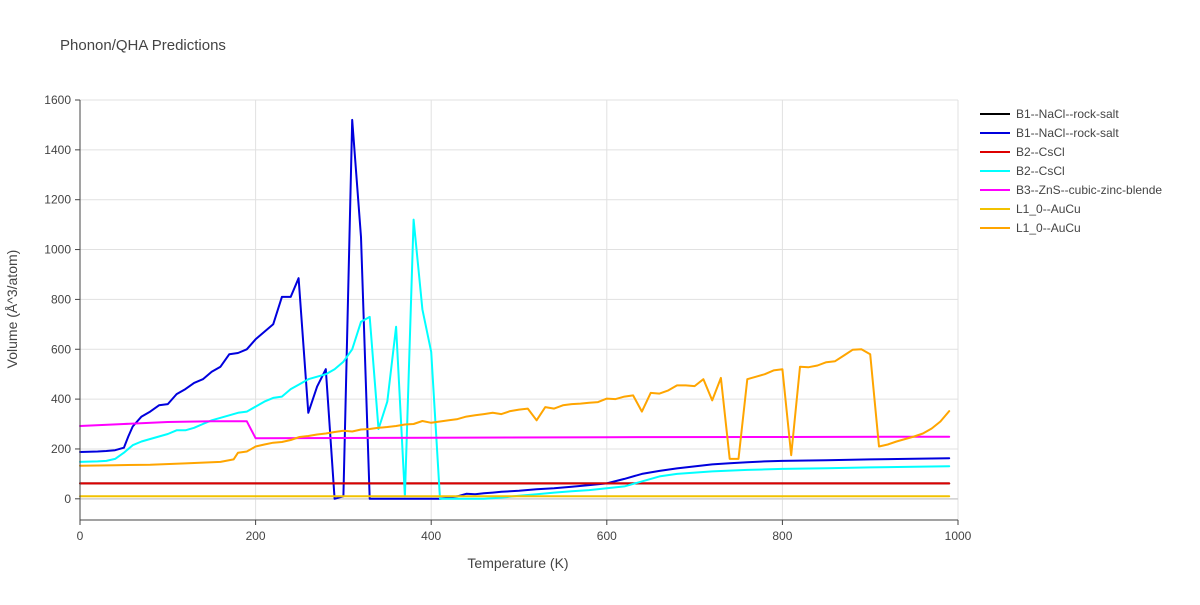 The height and width of the screenshot is (605, 1200). I want to click on y-tick-label: 1200, so click(57, 200).